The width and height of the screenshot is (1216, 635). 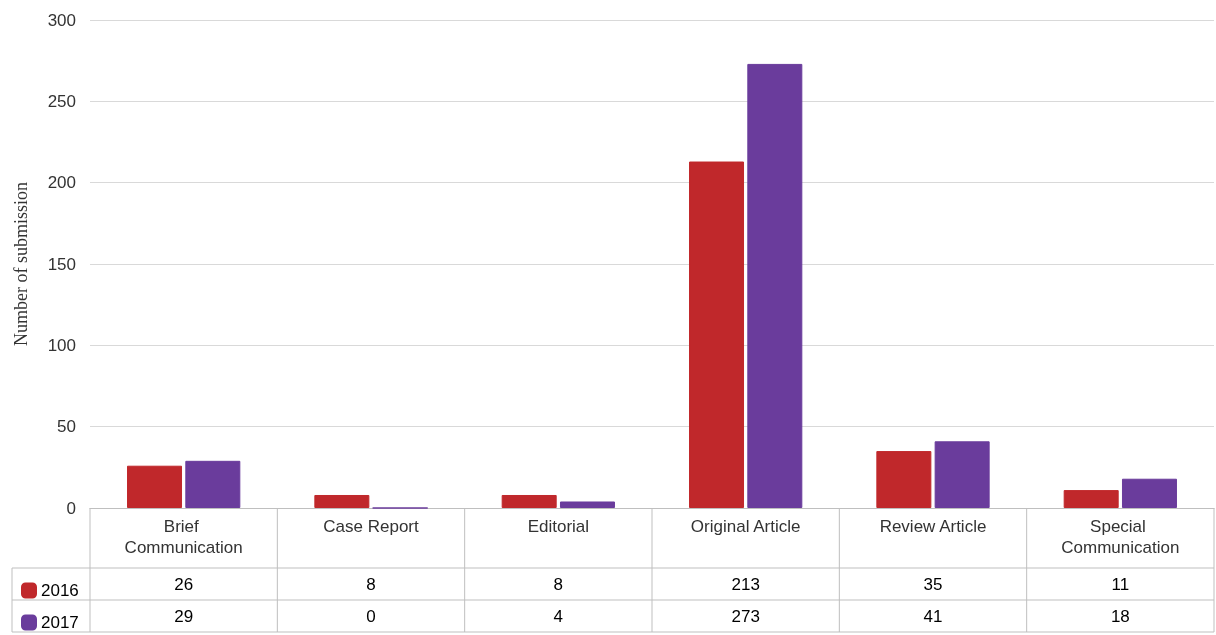 I want to click on data-label: 41, so click(x=933, y=616).